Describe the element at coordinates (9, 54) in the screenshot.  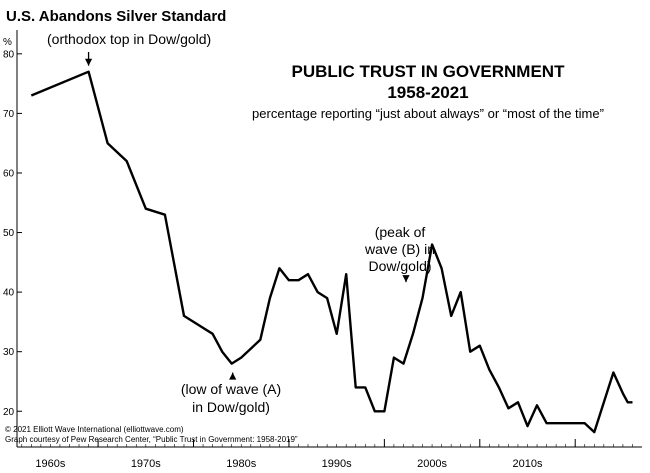
I see `y-tick-label: 80` at that location.